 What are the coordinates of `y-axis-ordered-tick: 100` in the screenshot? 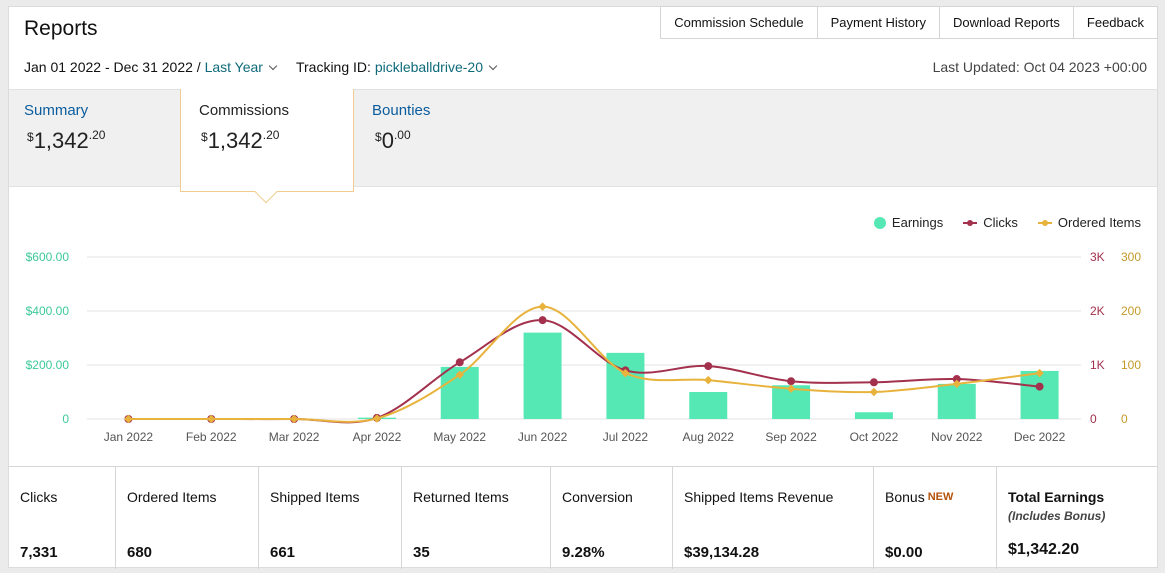 It's located at (1131, 365).